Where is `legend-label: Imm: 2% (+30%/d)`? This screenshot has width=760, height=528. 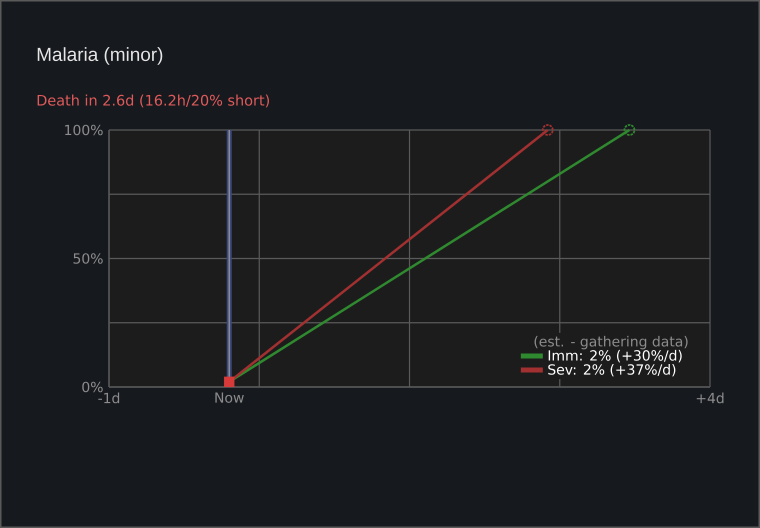 legend-label: Imm: 2% (+30%/d) is located at coordinates (615, 356).